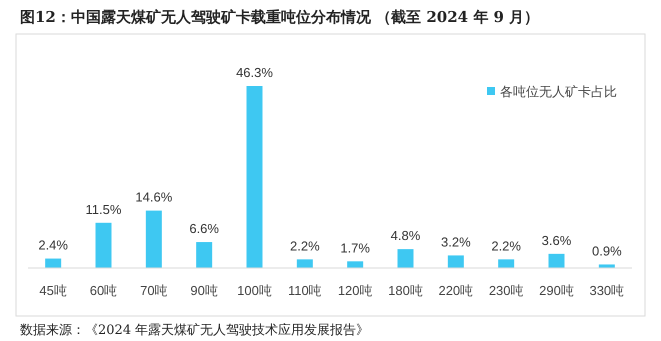  I want to click on data-label: 1.7%, so click(355, 248).